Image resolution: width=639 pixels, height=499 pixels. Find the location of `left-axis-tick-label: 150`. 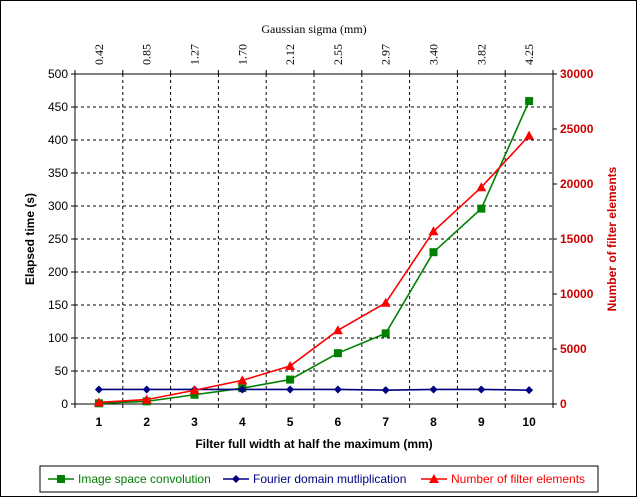

left-axis-tick-label: 150 is located at coordinates (58, 305).